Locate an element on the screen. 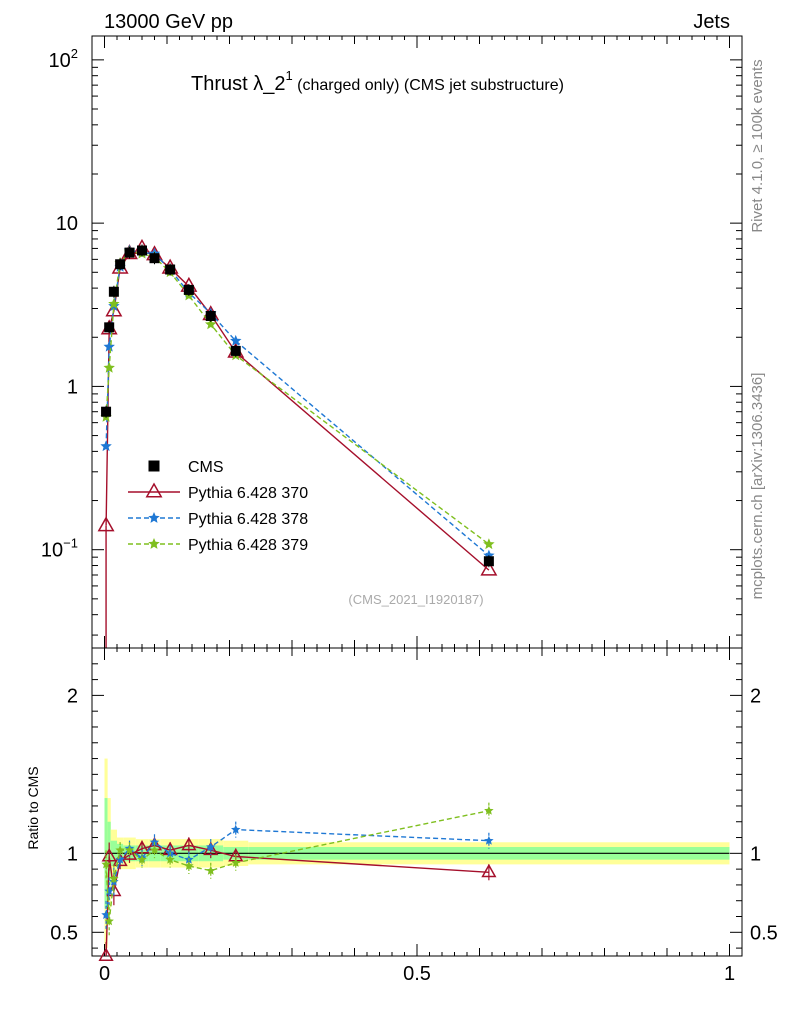  ratio-ytick-label-right: 1 is located at coordinates (755, 854).